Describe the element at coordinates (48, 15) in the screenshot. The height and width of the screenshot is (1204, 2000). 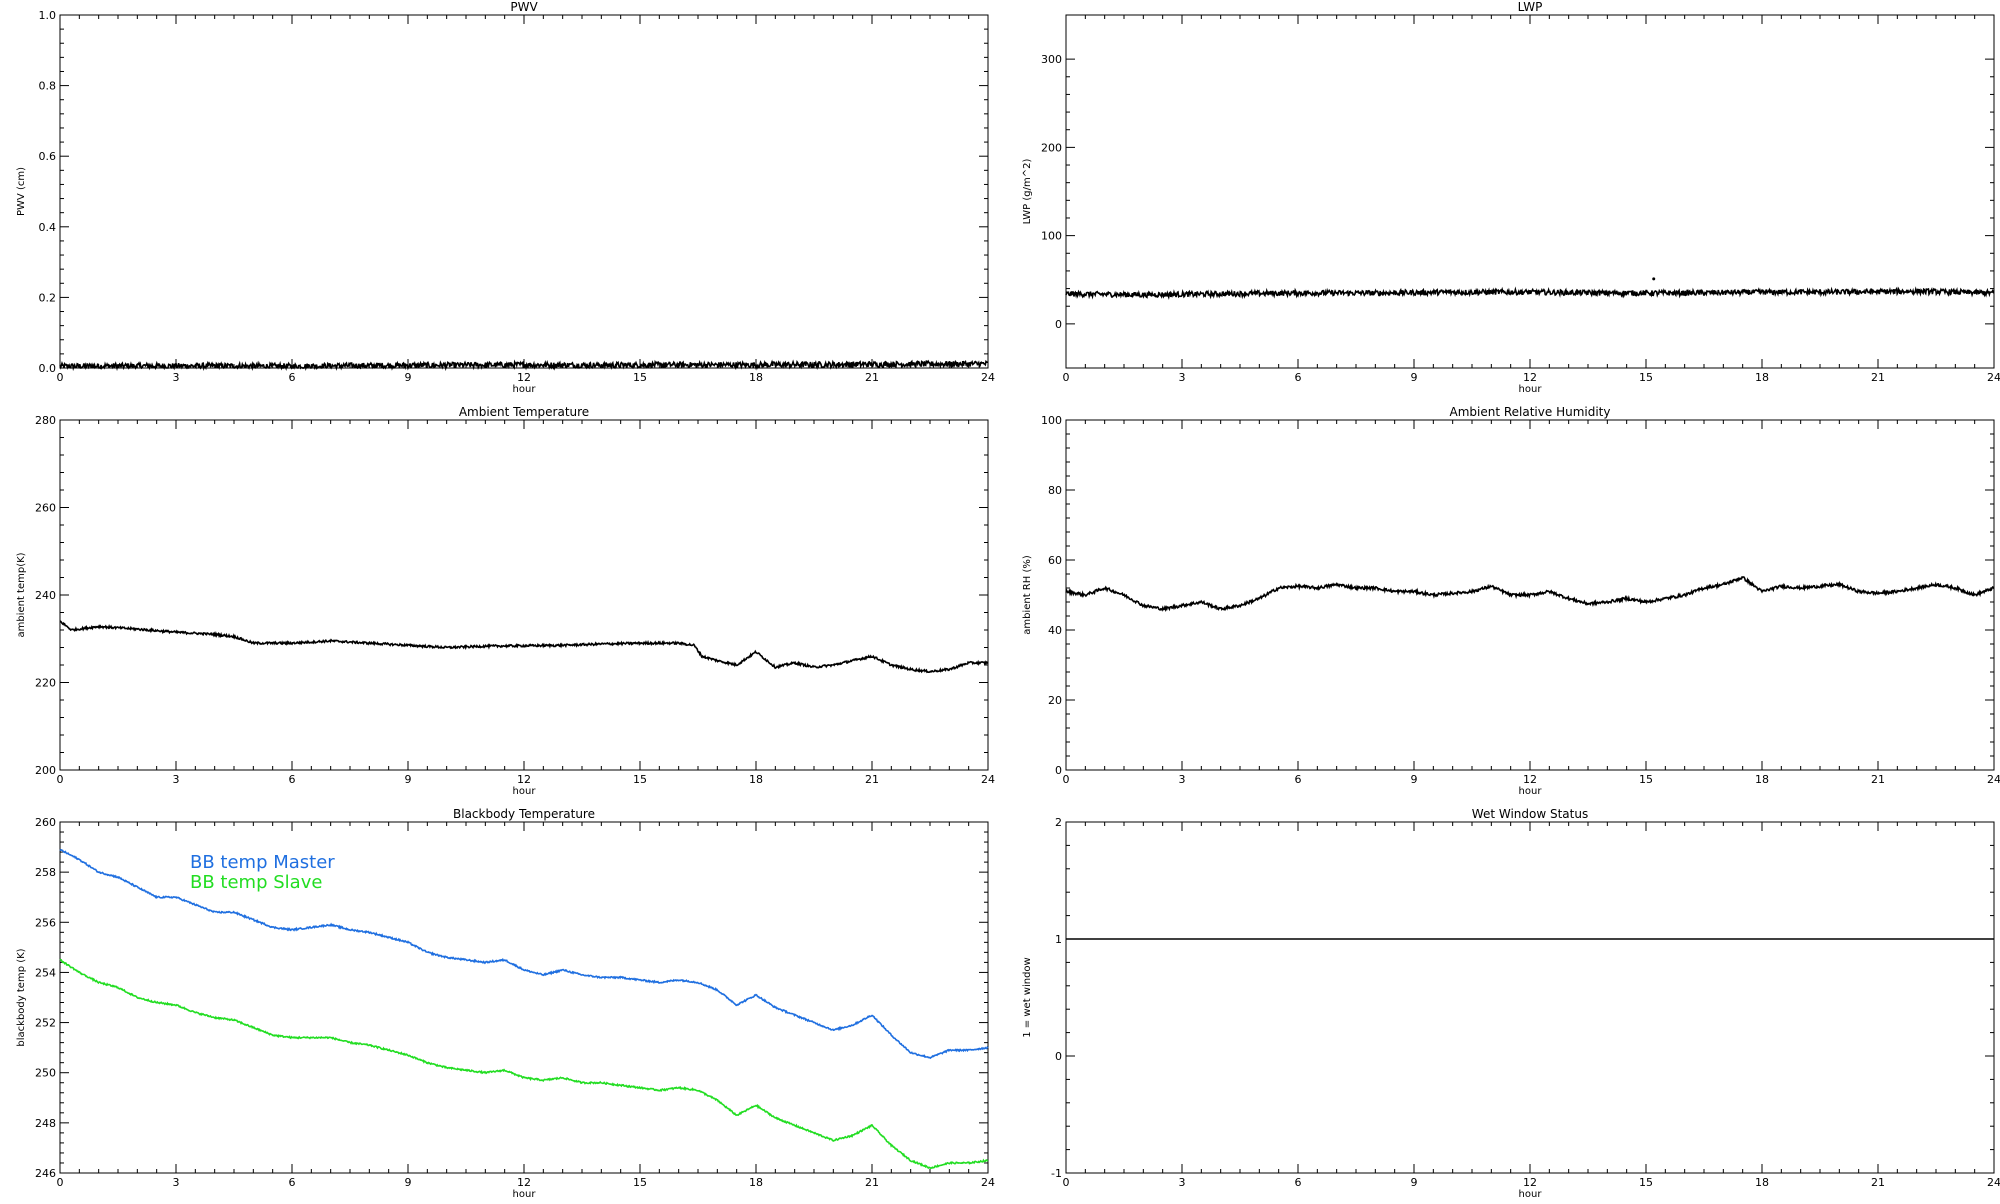
I see `y-tick-label: 1.0` at that location.